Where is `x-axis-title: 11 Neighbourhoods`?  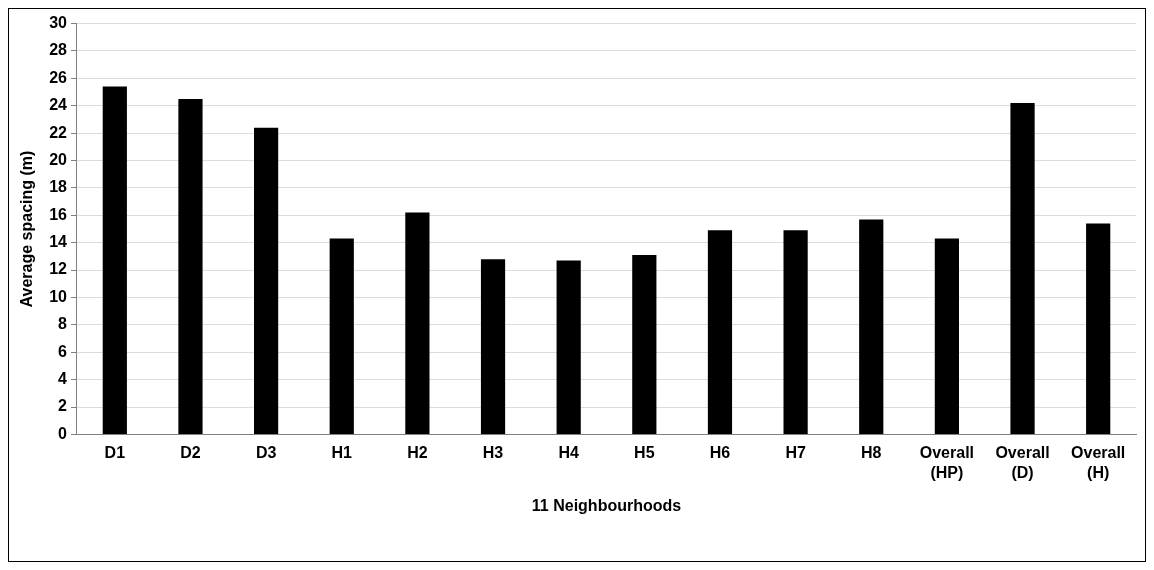
x-axis-title: 11 Neighbourhoods is located at coordinates (606, 505).